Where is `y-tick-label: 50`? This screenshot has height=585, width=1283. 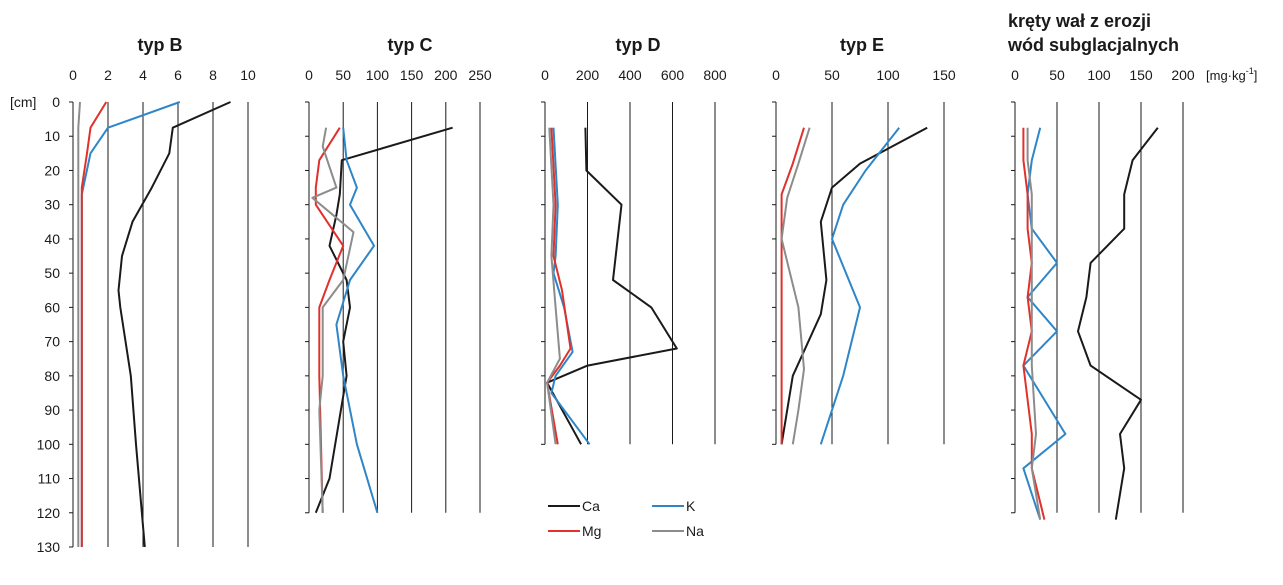
y-tick-label: 50 is located at coordinates (52, 273).